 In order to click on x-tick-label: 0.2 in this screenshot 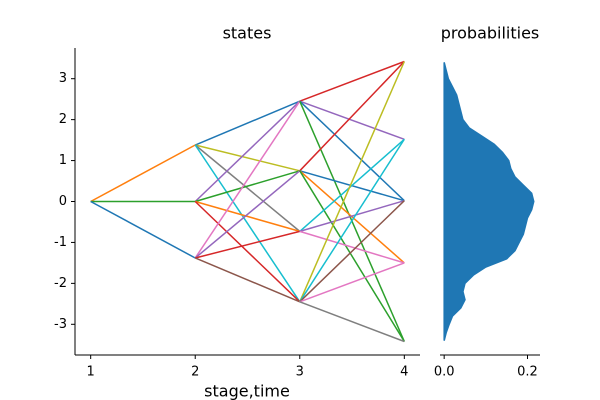, I will do `click(527, 372)`.